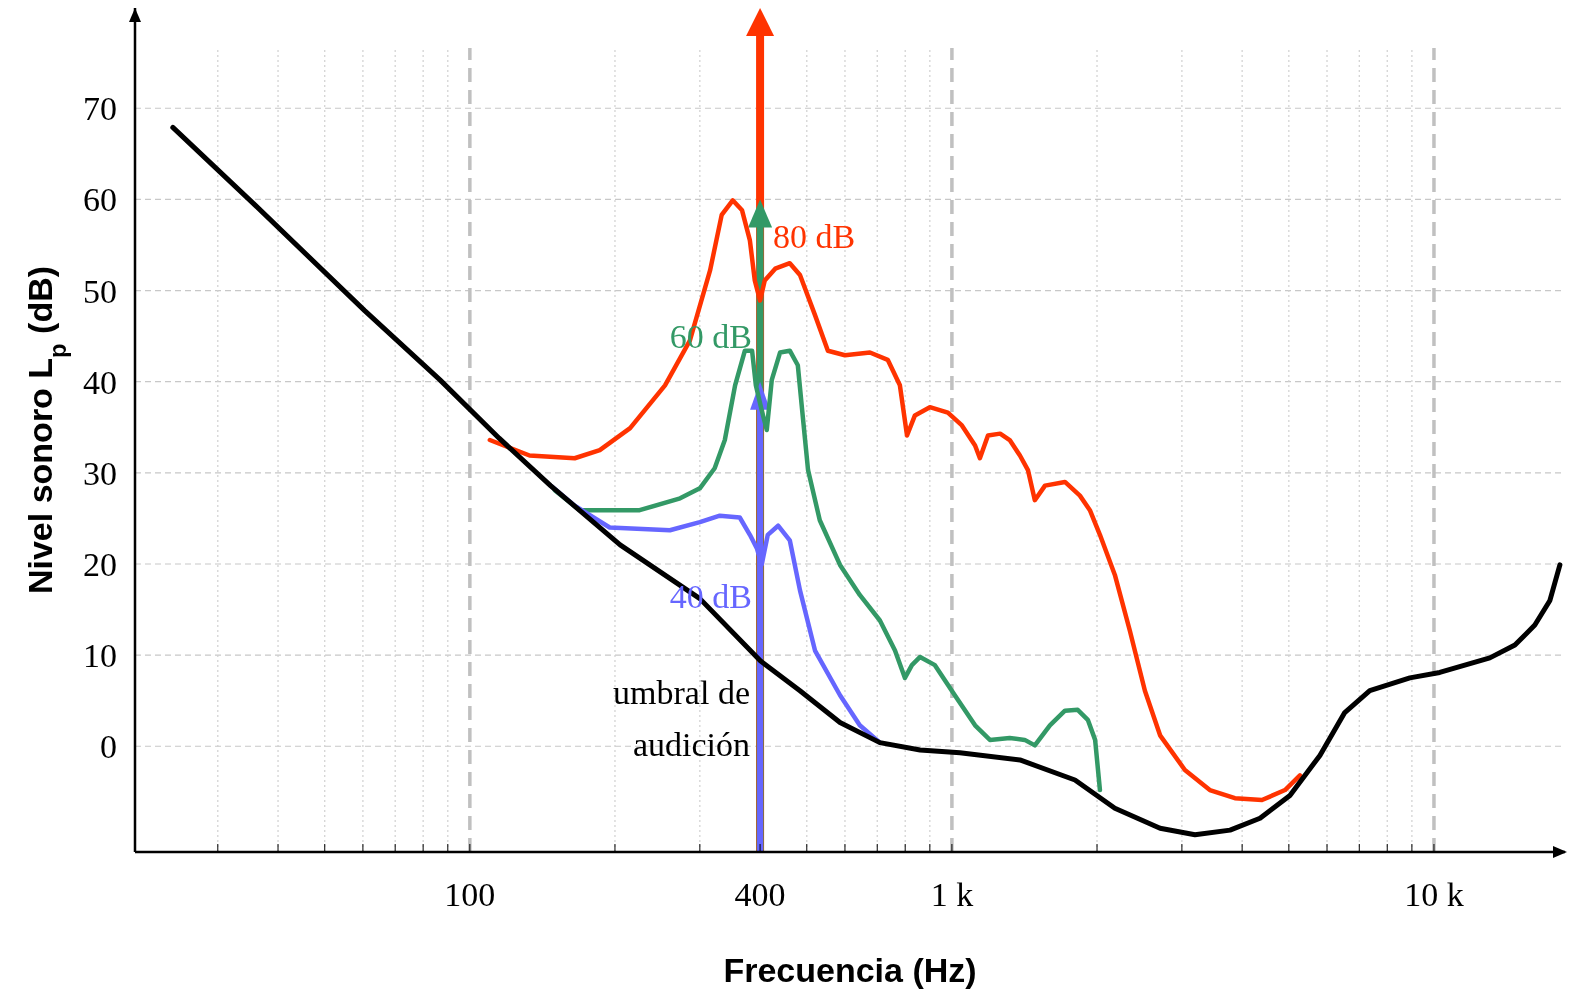  What do you see at coordinates (760, 894) in the screenshot?
I see `x-tick-label: 400` at bounding box center [760, 894].